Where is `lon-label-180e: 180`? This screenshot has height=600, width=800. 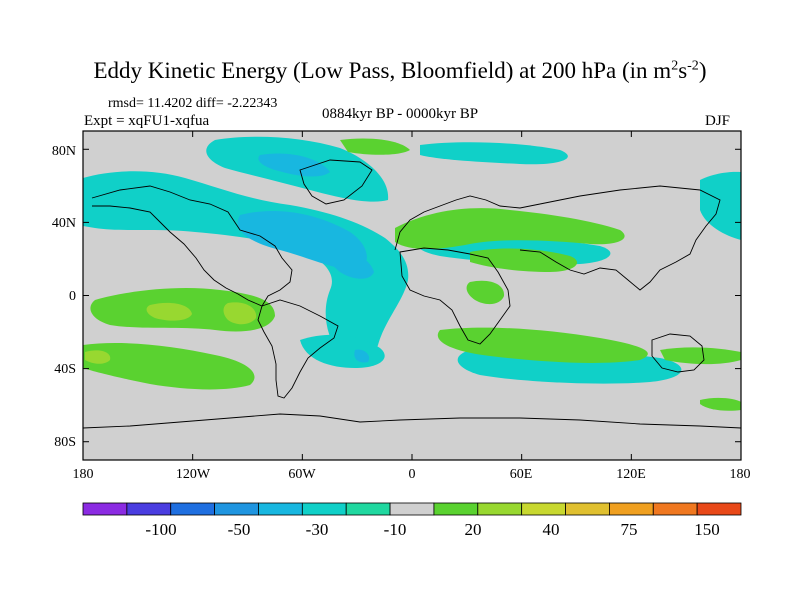
lon-label-180e: 180 is located at coordinates (740, 474).